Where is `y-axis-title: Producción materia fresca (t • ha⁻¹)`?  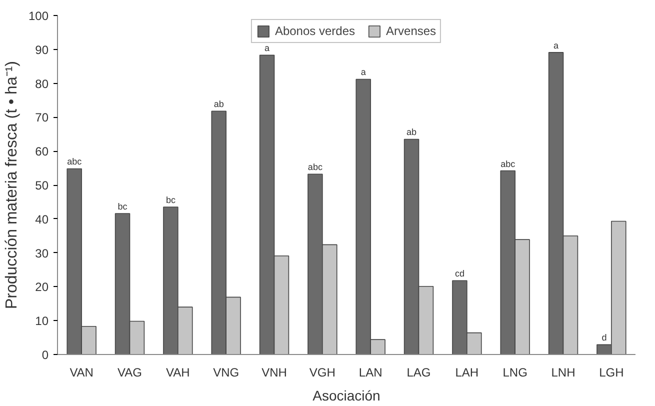
y-axis-title: Producción materia fresca (t • ha⁻¹) is located at coordinates (11, 185).